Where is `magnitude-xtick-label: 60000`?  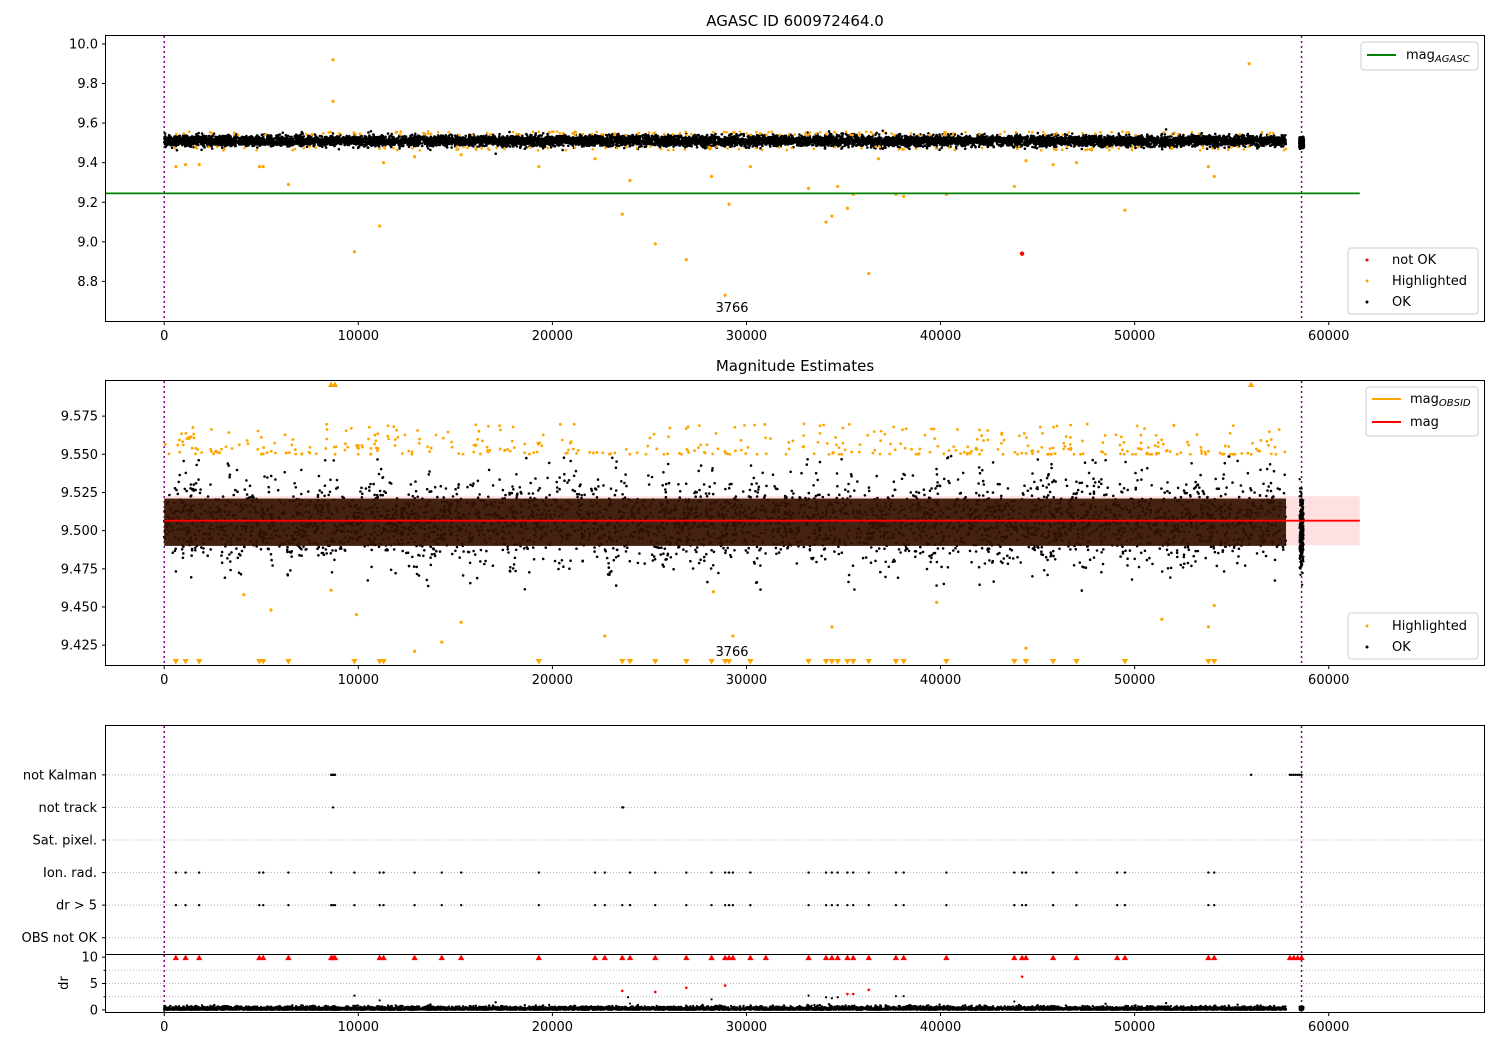 magnitude-xtick-label: 60000 is located at coordinates (1328, 680).